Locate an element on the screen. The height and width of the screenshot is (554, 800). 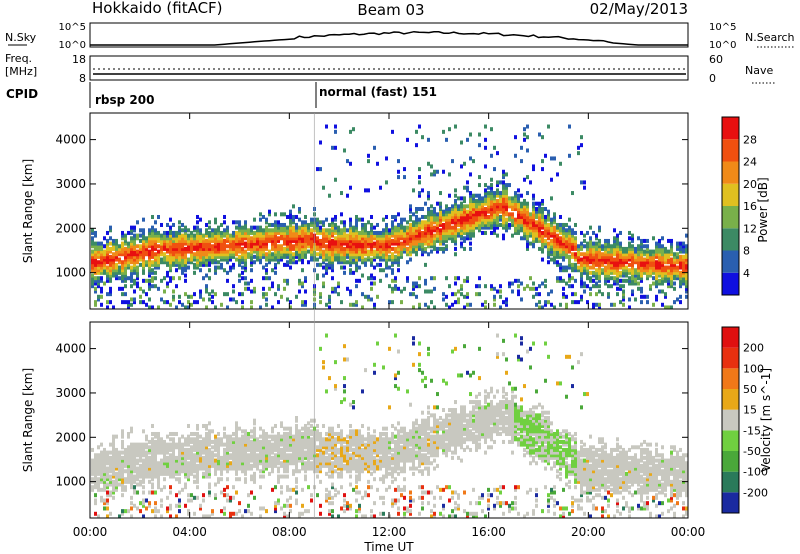
sky-panel: N.Sky 10^5 10^0 10^5 10^0 N.Search is located at coordinates (400, 36).